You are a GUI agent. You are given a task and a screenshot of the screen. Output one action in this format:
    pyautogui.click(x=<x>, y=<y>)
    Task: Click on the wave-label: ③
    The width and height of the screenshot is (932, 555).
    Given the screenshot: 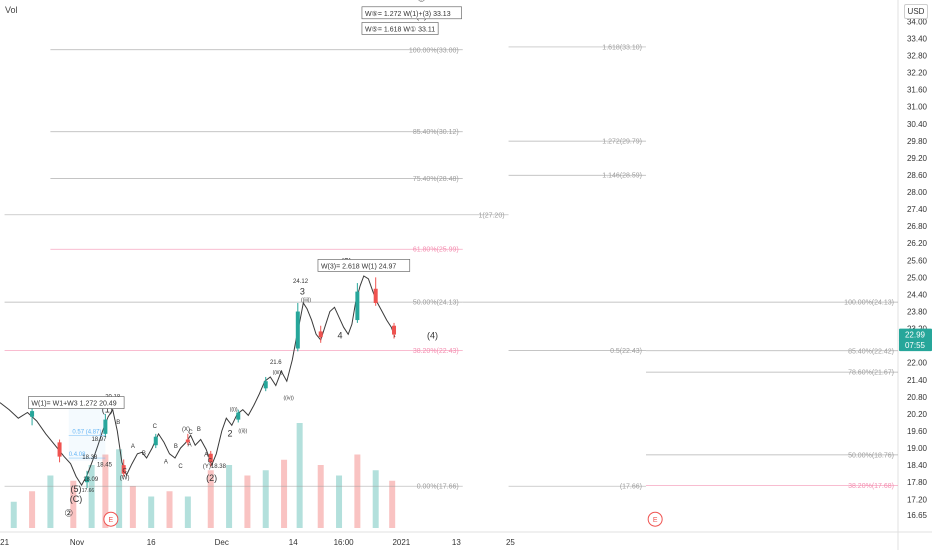 What is the action you would take?
    pyautogui.click(x=421, y=2)
    